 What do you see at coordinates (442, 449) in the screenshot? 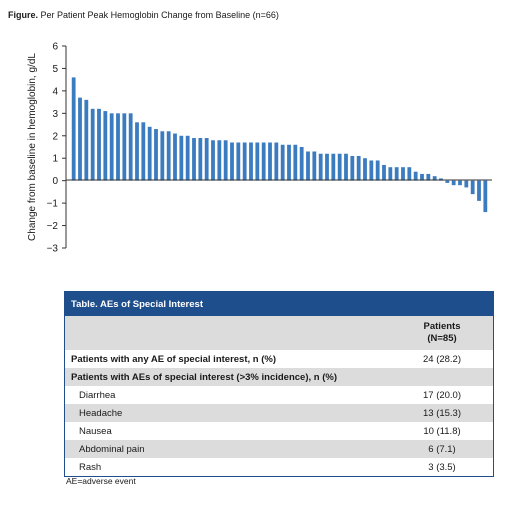
I see `table-row-value: 6 (7.1)` at bounding box center [442, 449].